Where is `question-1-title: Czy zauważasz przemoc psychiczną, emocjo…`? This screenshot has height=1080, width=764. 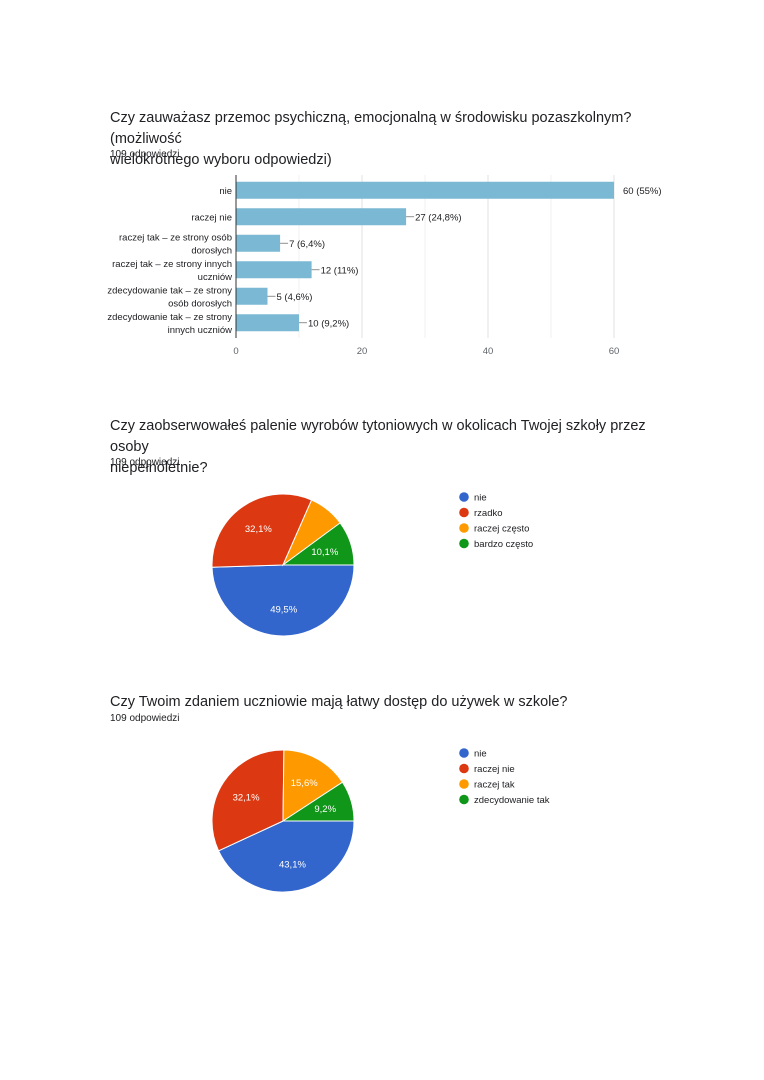 question-1-title: Czy zauważasz przemoc psychiczną, emocjo… is located at coordinates (390, 139).